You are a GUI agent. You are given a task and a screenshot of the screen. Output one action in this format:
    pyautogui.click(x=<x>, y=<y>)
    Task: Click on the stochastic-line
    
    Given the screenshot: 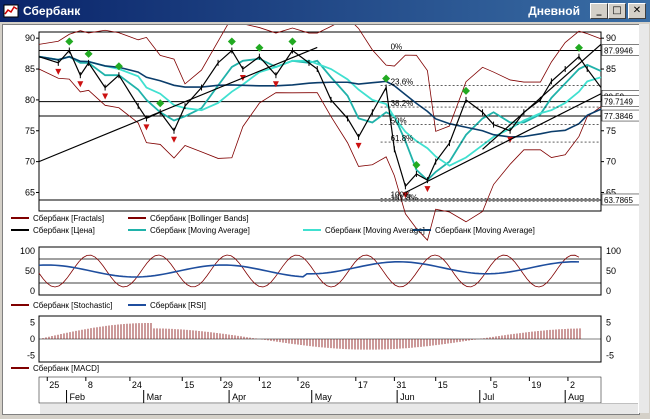 What is the action you would take?
    pyautogui.click(x=309, y=271)
    